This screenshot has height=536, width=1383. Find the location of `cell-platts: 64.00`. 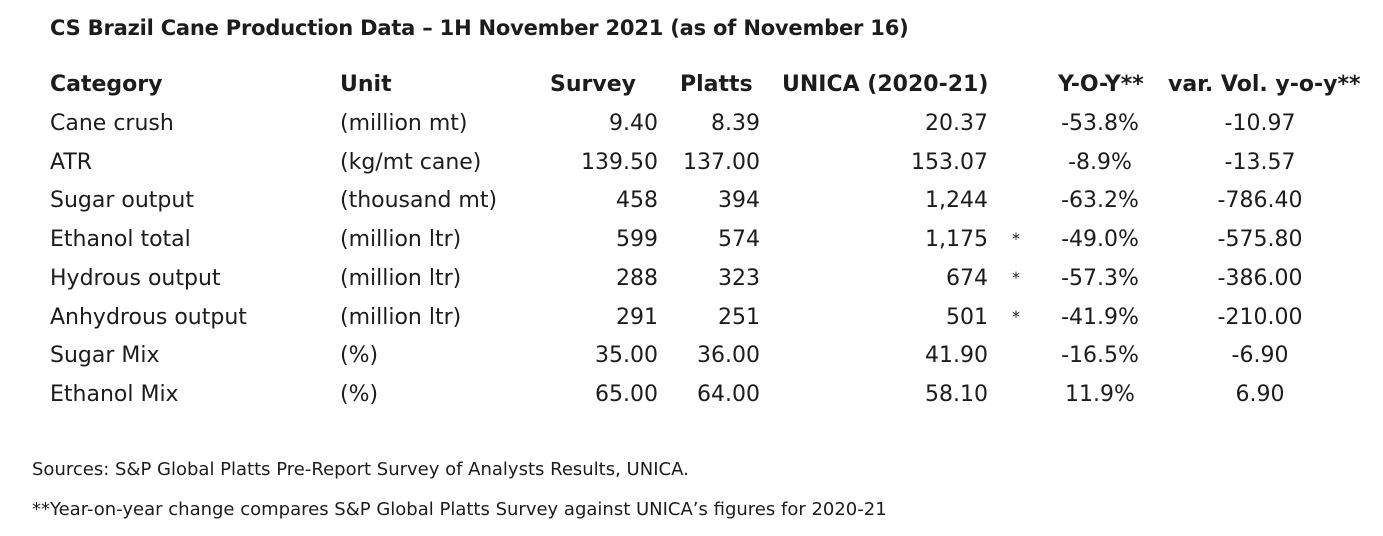

cell-platts: 64.00 is located at coordinates (728, 394).